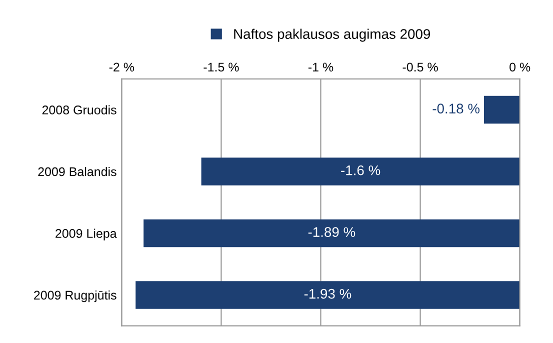 Image resolution: width=553 pixels, height=343 pixels. What do you see at coordinates (79, 109) in the screenshot?
I see `y-tick-label: 2008 Gruodis` at bounding box center [79, 109].